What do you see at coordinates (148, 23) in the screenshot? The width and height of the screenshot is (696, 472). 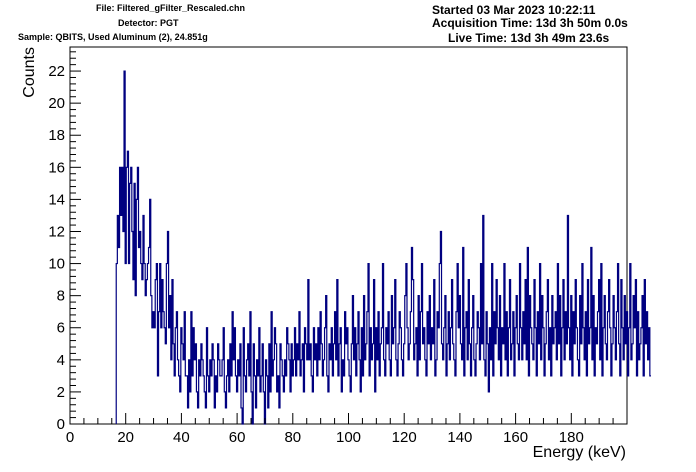 I see `detector-label: Detector: PGT` at bounding box center [148, 23].